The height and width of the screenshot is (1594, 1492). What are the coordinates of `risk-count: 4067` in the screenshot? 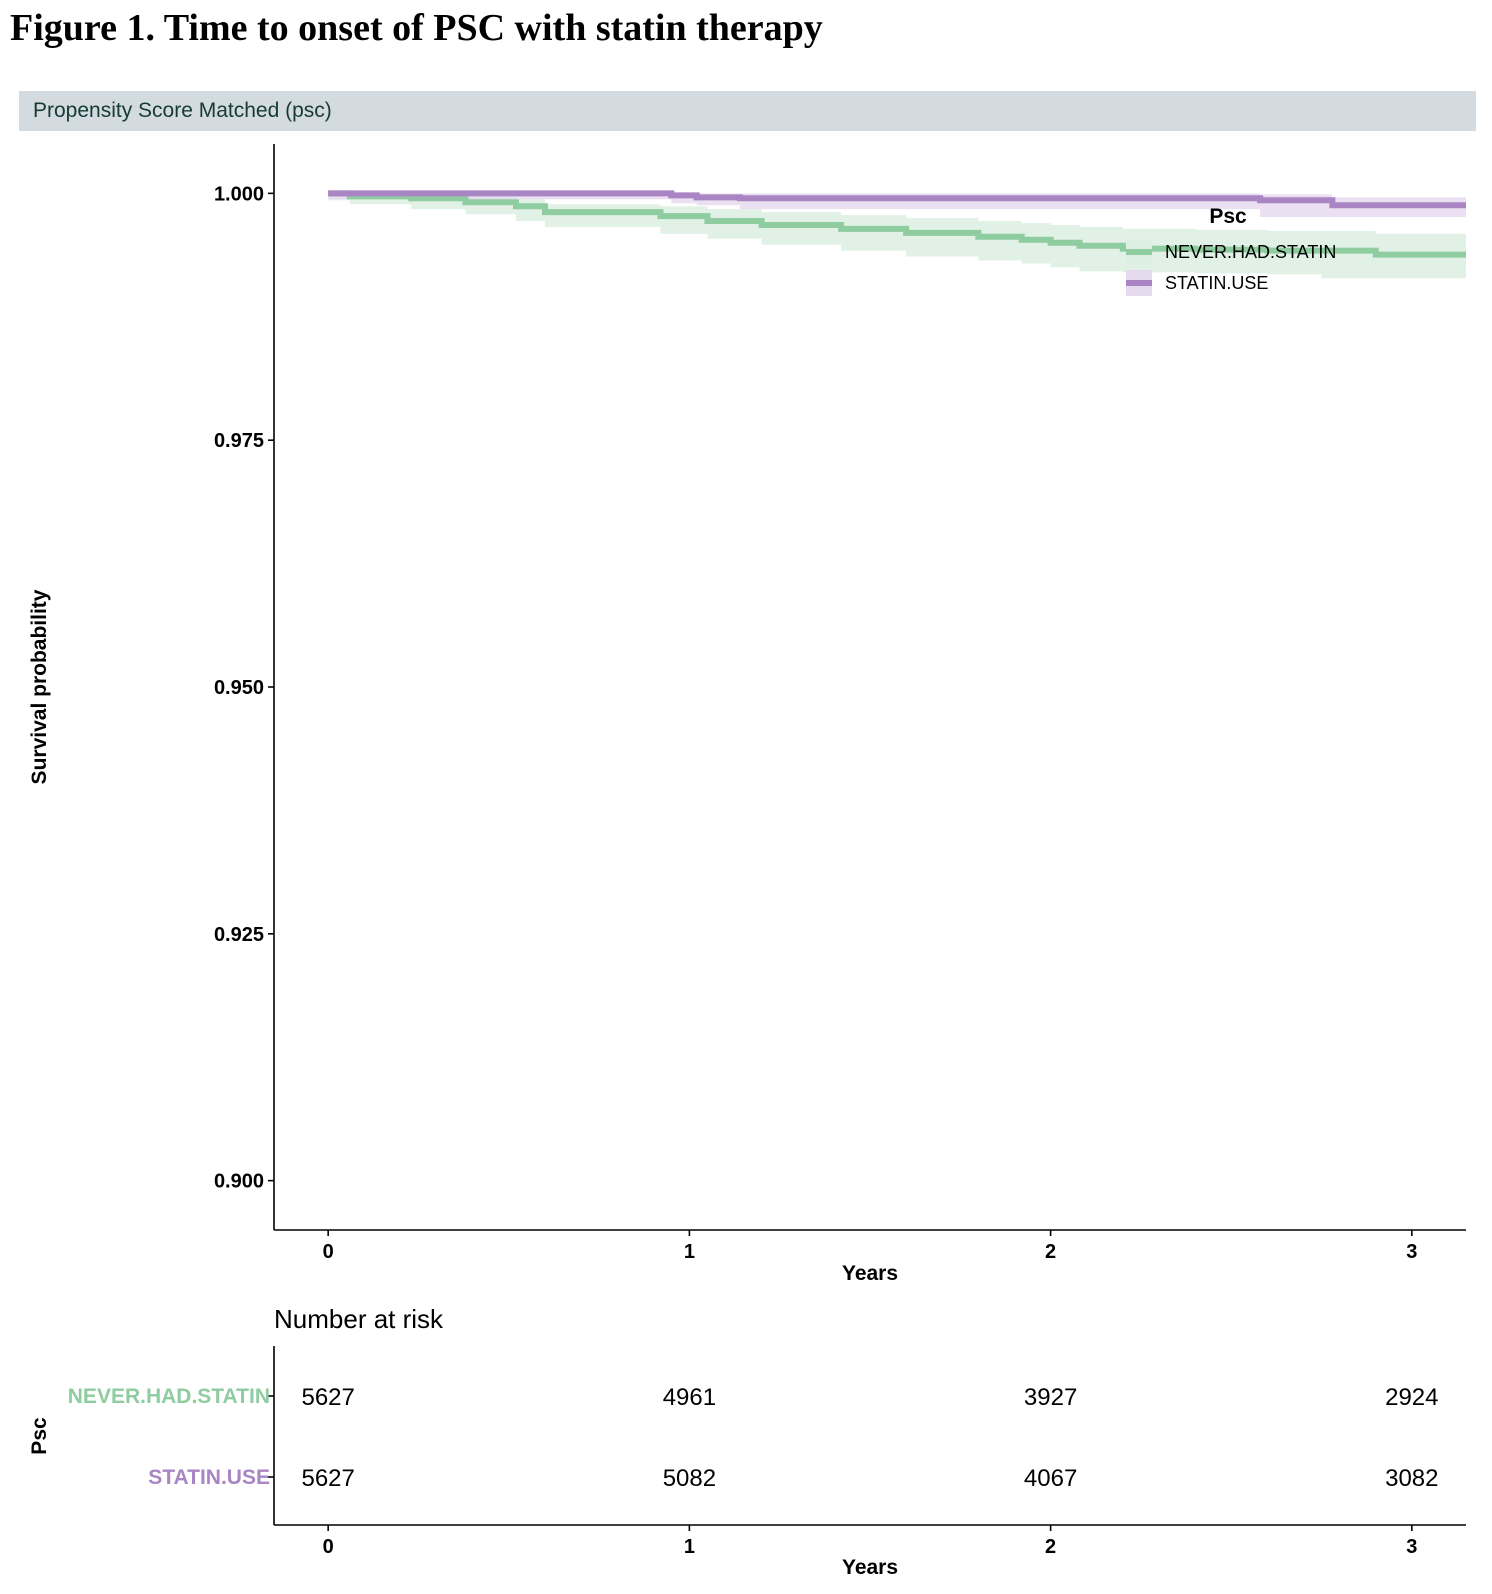 It's located at (1050, 1478).